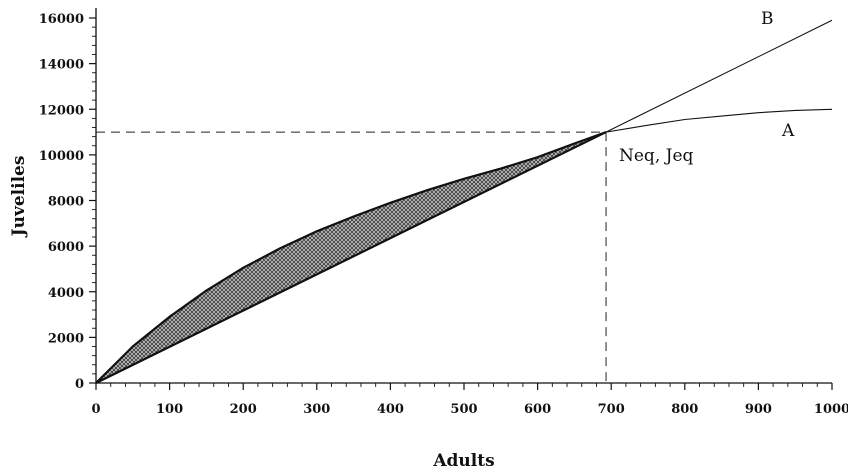 Image resolution: width=848 pixels, height=473 pixels. Describe the element at coordinates (463, 409) in the screenshot. I see `x-tick-label: 500` at that location.